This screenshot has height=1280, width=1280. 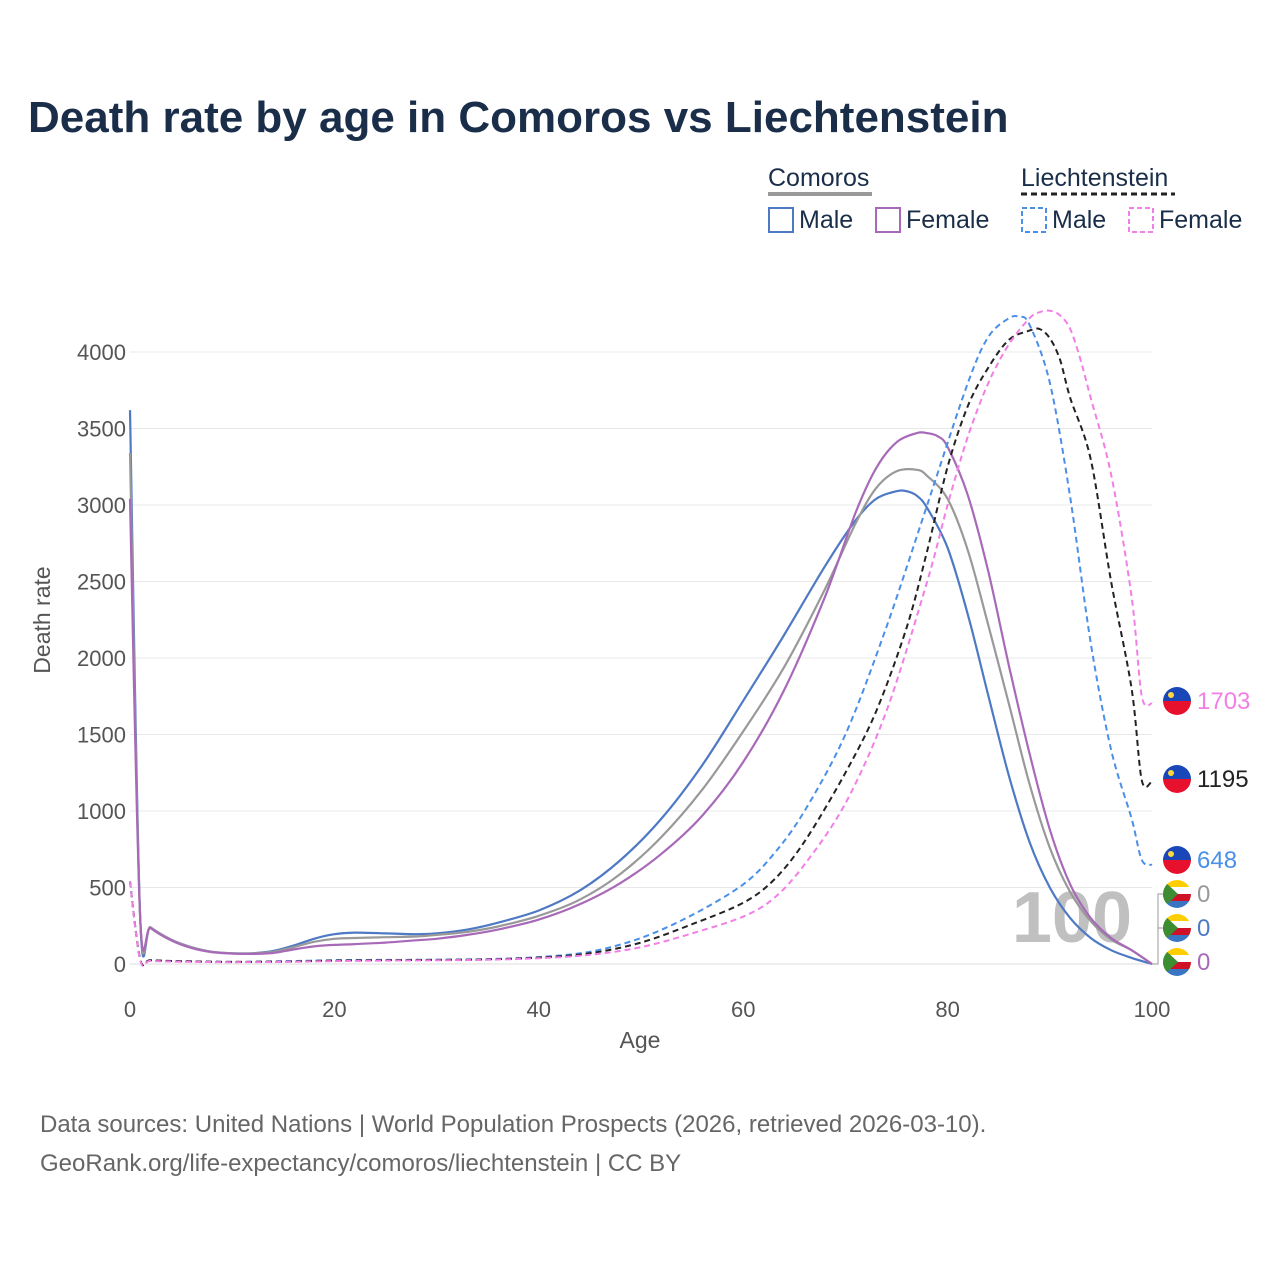 I want to click on end-value-comoros-female: 0, so click(x=1203, y=962).